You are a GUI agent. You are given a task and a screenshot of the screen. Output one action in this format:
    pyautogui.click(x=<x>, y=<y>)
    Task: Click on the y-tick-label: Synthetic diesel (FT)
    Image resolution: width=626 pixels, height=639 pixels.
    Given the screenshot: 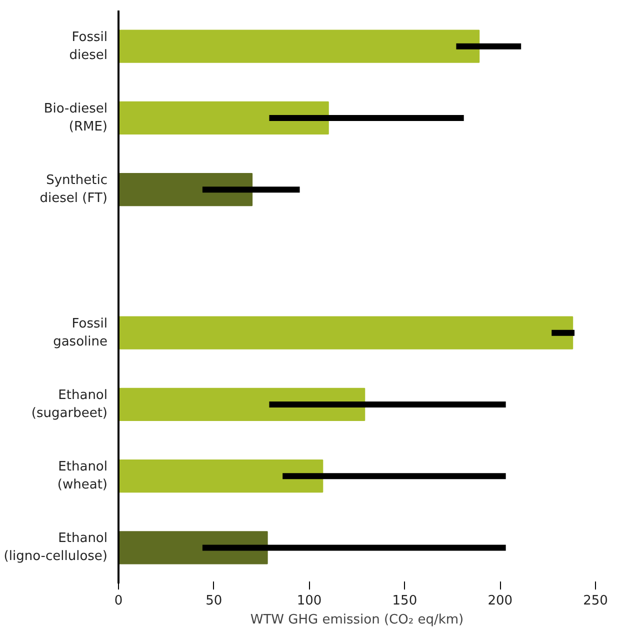 What is the action you would take?
    pyautogui.click(x=74, y=189)
    